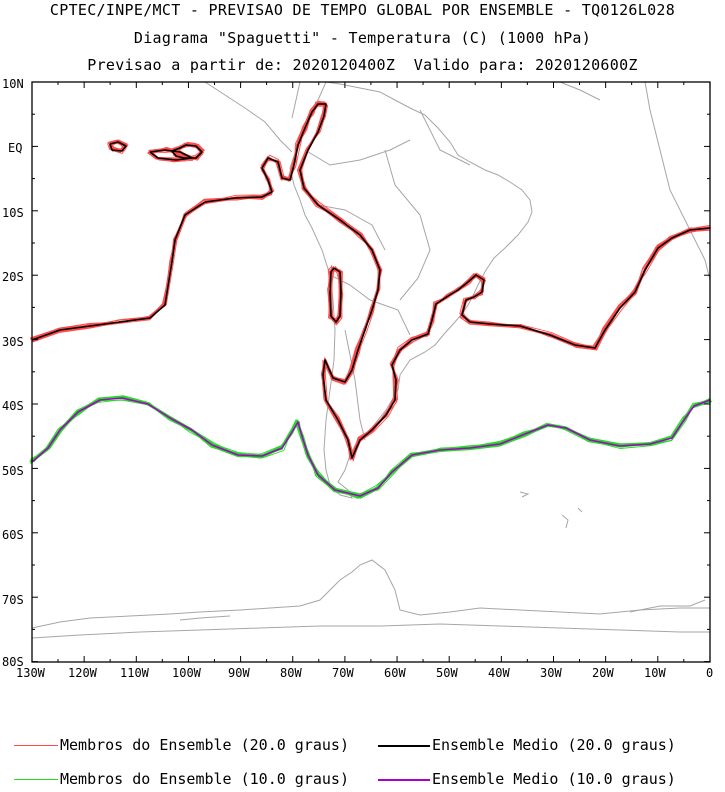  What do you see at coordinates (554, 779) in the screenshot?
I see `legend-label-mean10: Ensemble Medio (10.0 graus)` at bounding box center [554, 779].